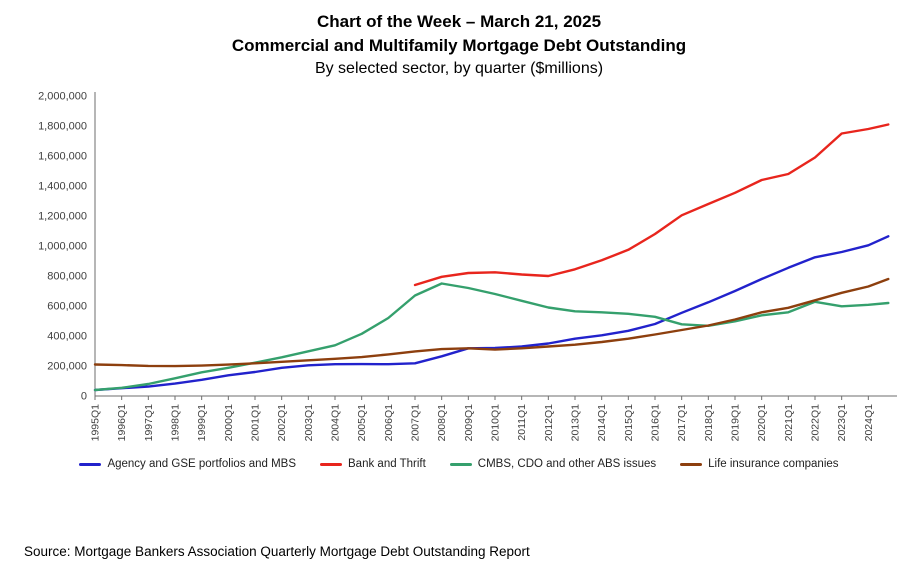 This screenshot has width=918, height=573. What do you see at coordinates (62, 247) in the screenshot?
I see `y-axis-tick-label: 1,000,000` at bounding box center [62, 247].